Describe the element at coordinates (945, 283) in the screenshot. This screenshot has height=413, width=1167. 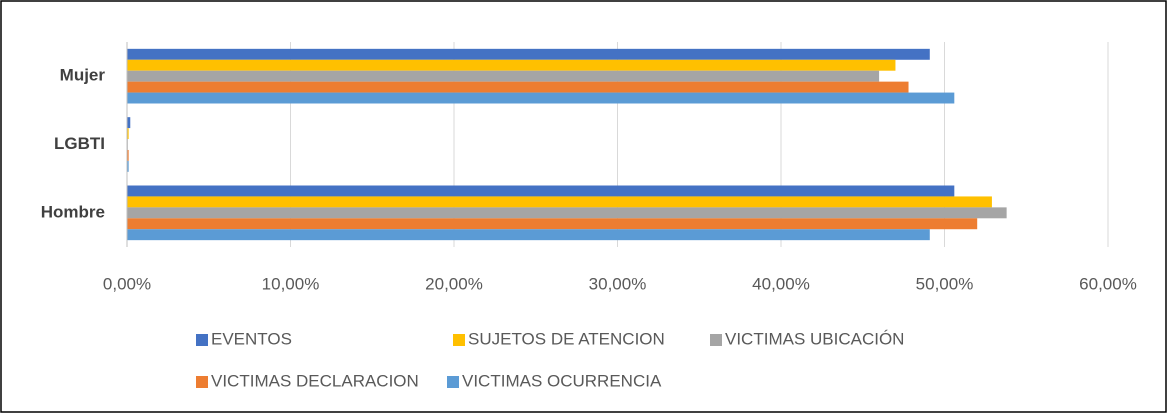
I see `x-tick-label: 50,00%` at that location.